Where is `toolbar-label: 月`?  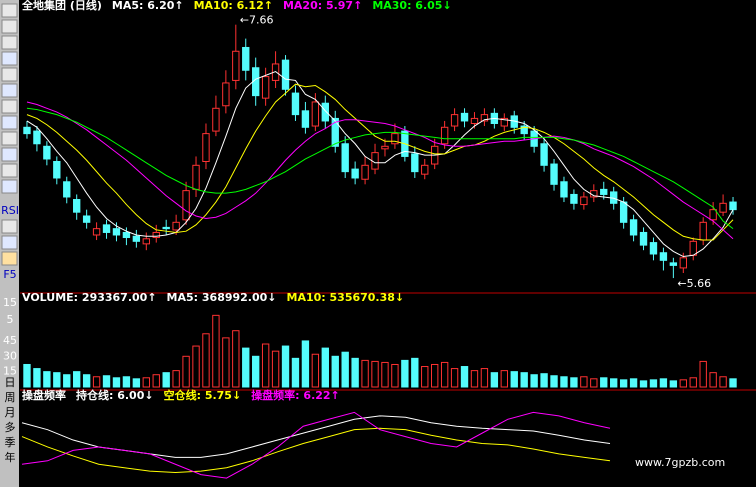
toolbar-label: 月 is located at coordinates (10, 412).